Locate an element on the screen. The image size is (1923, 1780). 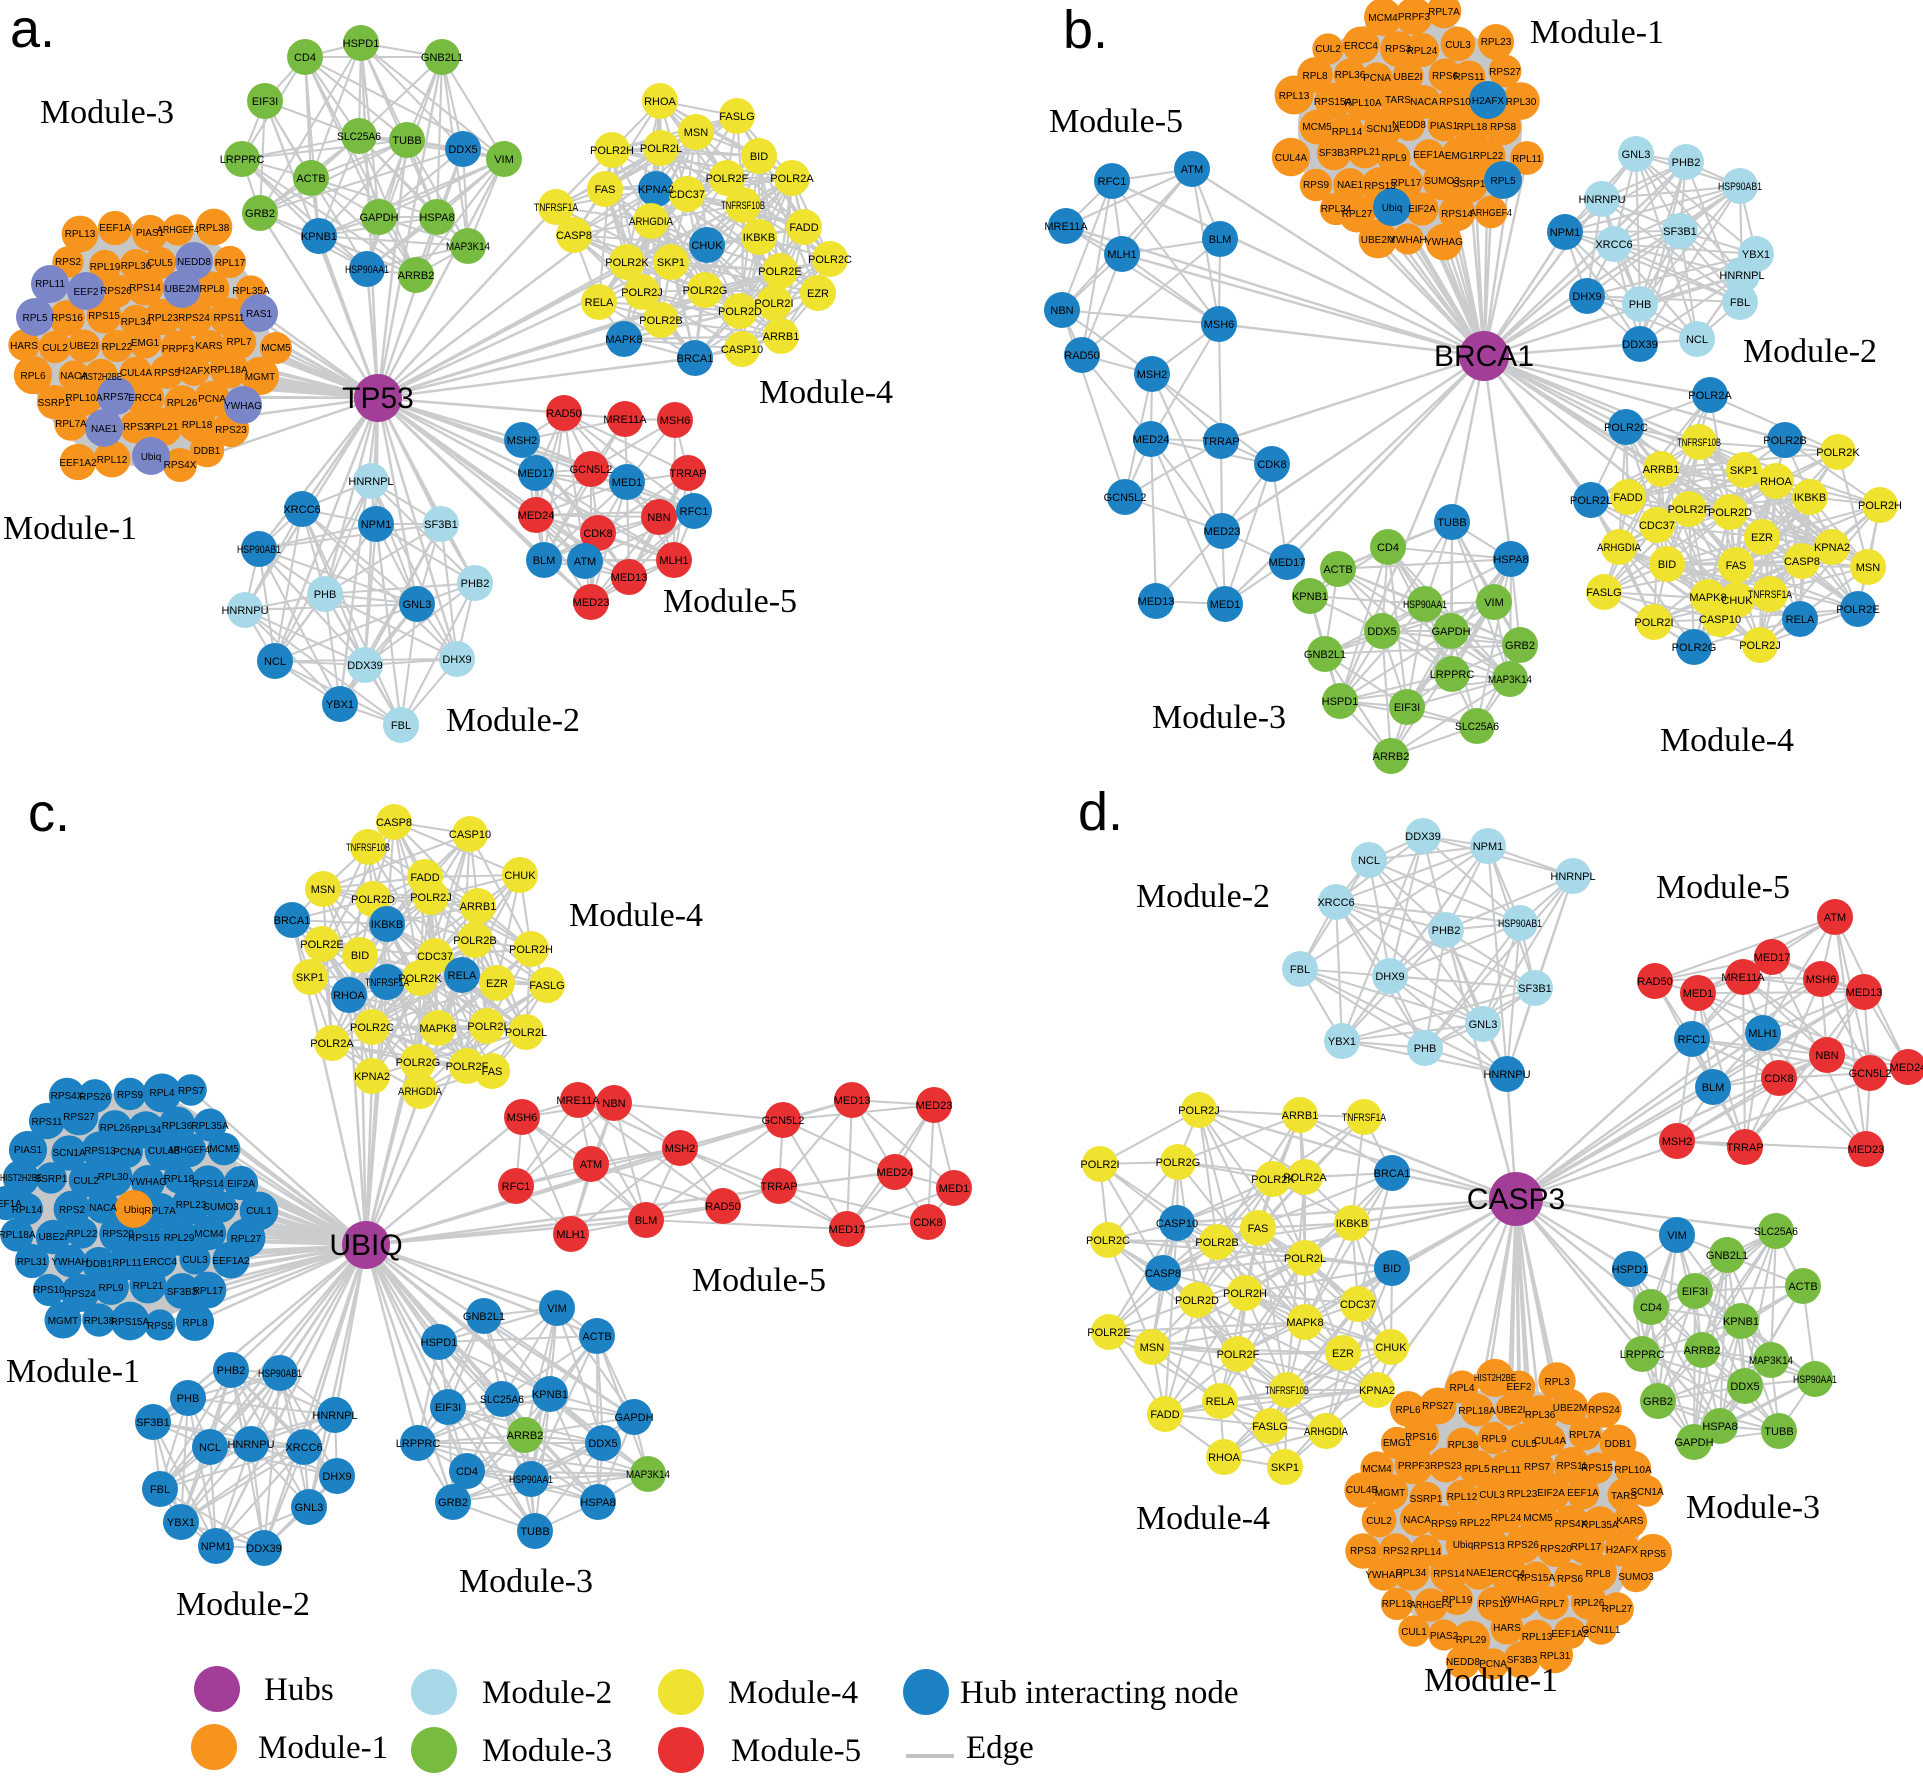
svg-text: UBE2M is located at coordinates (1378, 240).